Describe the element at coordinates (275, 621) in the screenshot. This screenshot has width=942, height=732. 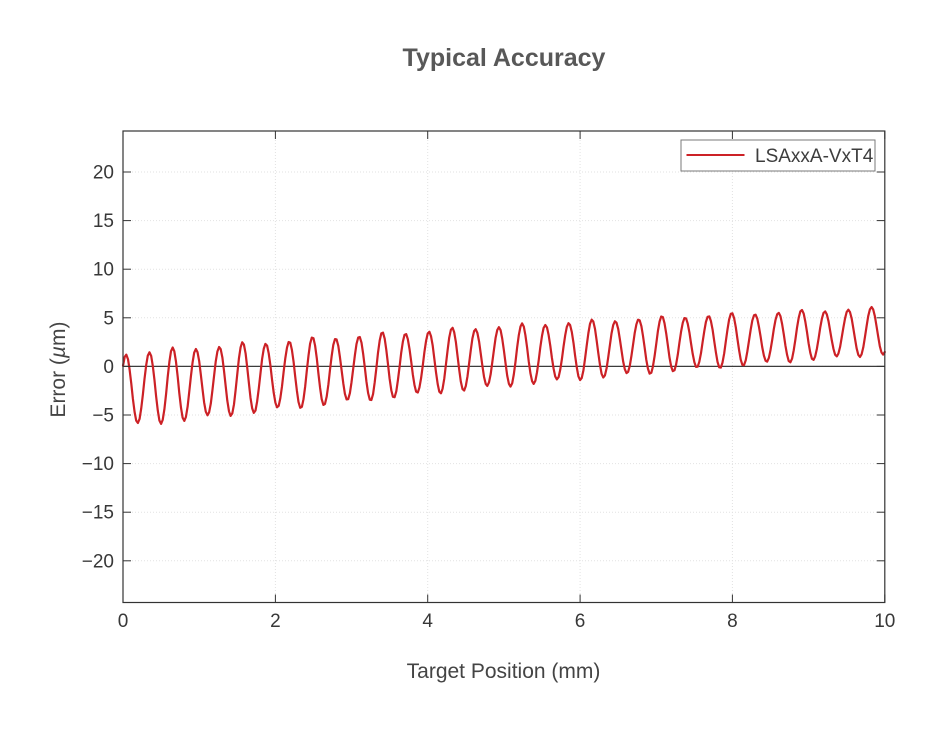
I see `svg-text: 2` at that location.